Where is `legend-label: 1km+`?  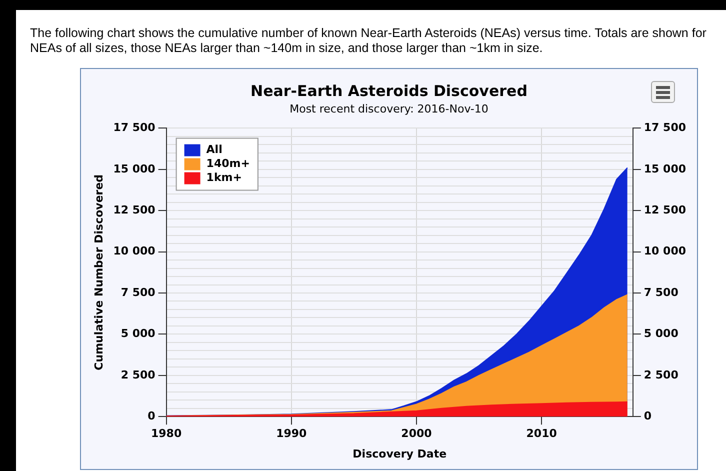
legend-label: 1km+ is located at coordinates (224, 177).